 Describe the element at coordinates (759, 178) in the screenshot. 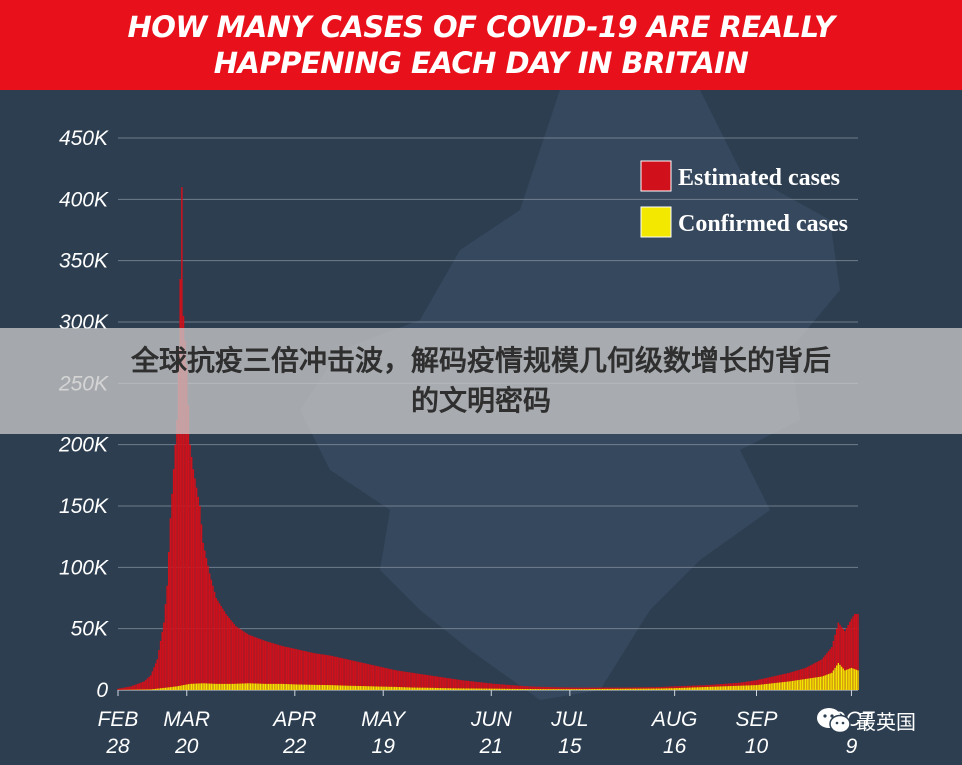

I see `legend-label-estimated: Estimated cases` at that location.